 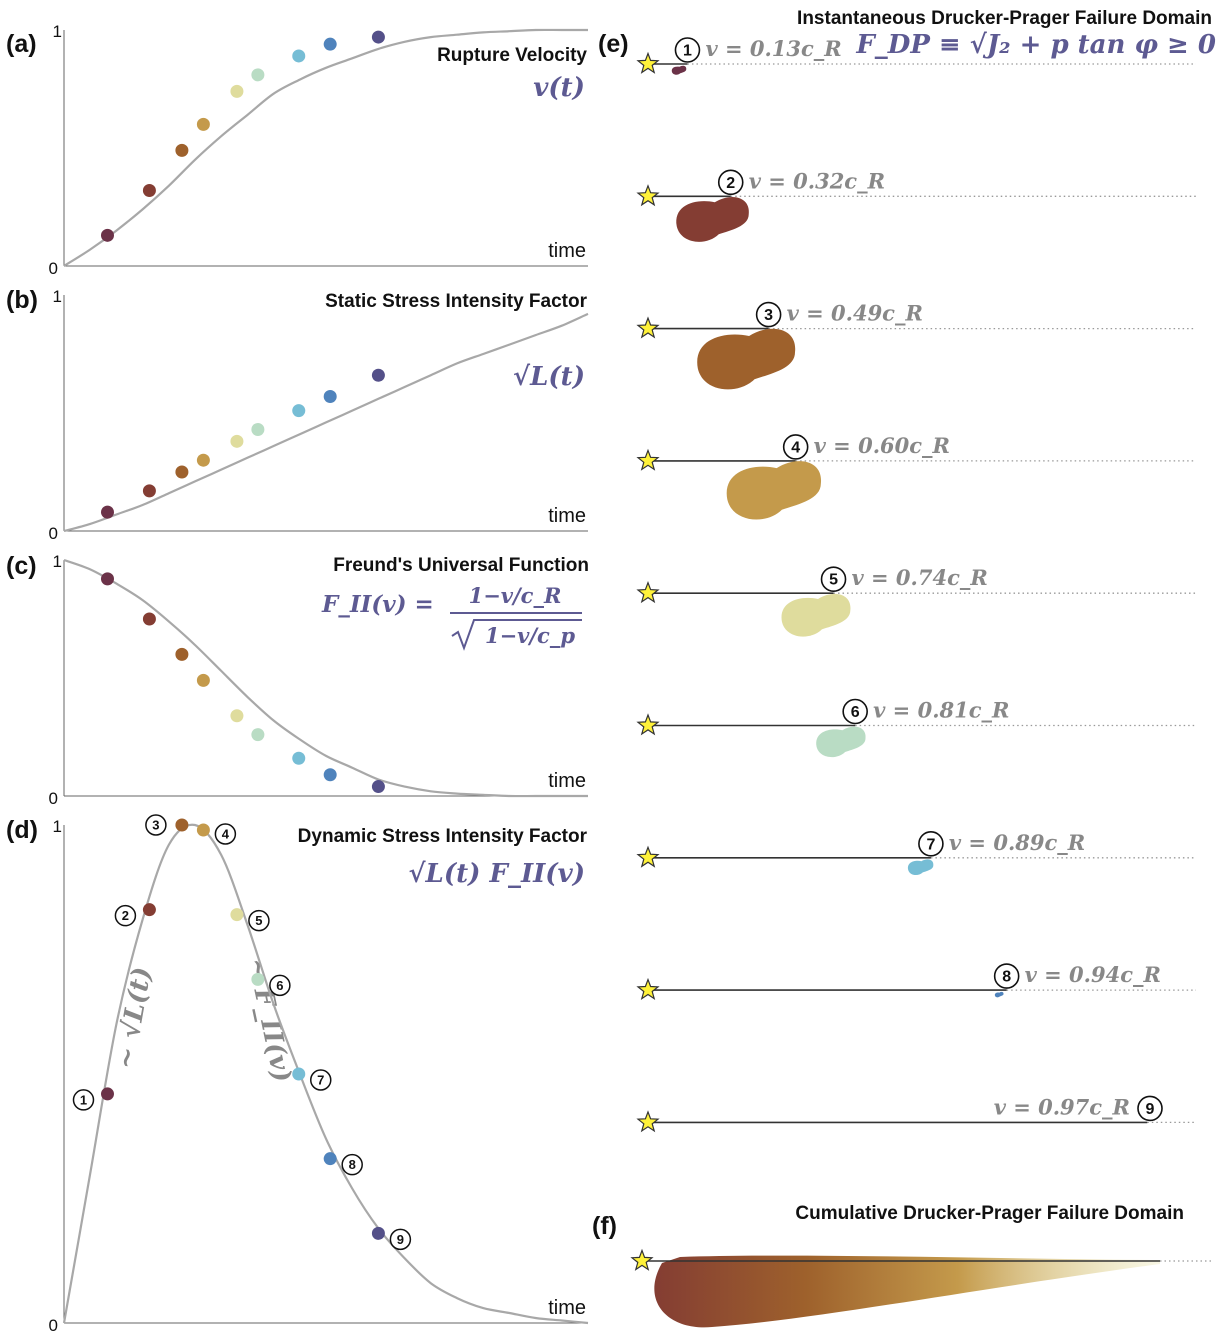 What do you see at coordinates (916, 981) in the screenshot?
I see `snapshot-row: 8 v = 0.94c_R` at bounding box center [916, 981].